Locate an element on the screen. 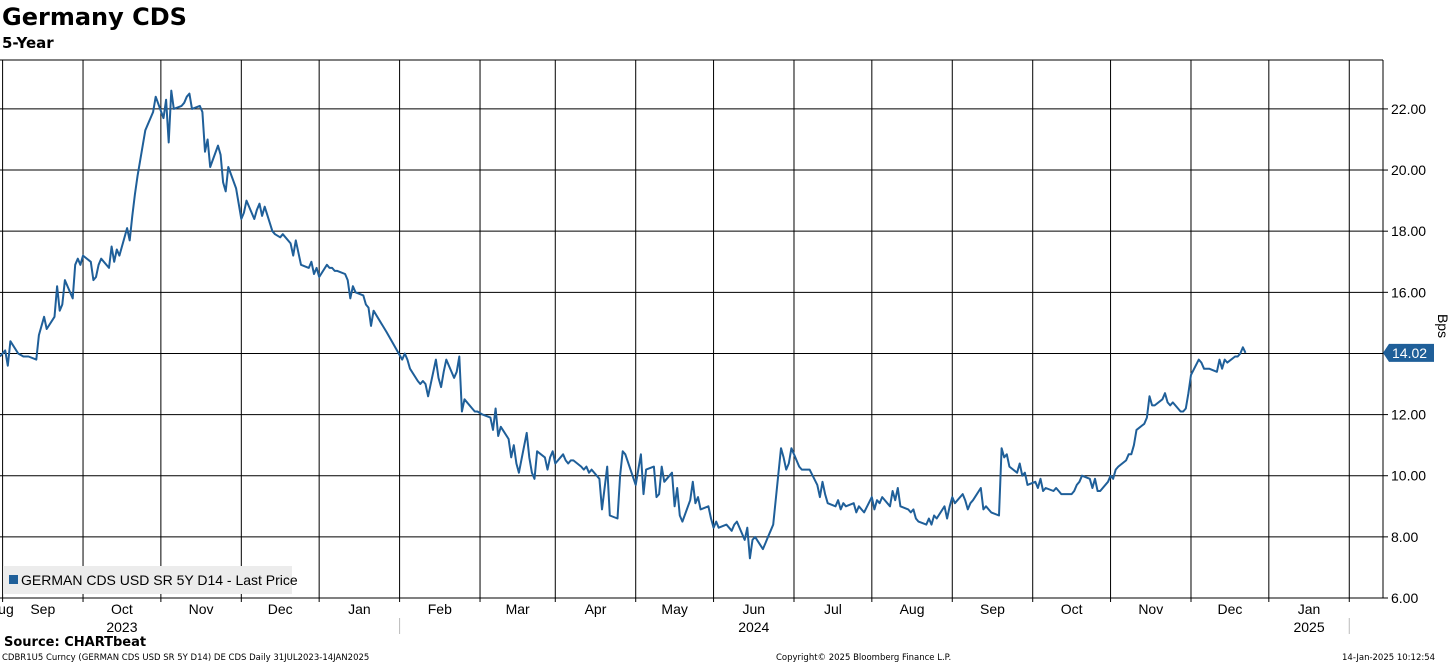  year-label: 2024 is located at coordinates (753, 627).